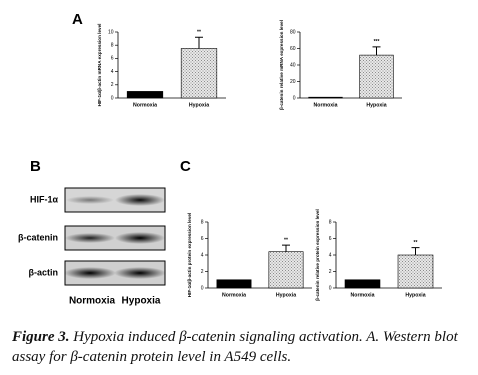 The width and height of the screenshot is (478, 375). Describe the element at coordinates (293, 49) in the screenshot. I see `y-tick-label: 60` at that location.